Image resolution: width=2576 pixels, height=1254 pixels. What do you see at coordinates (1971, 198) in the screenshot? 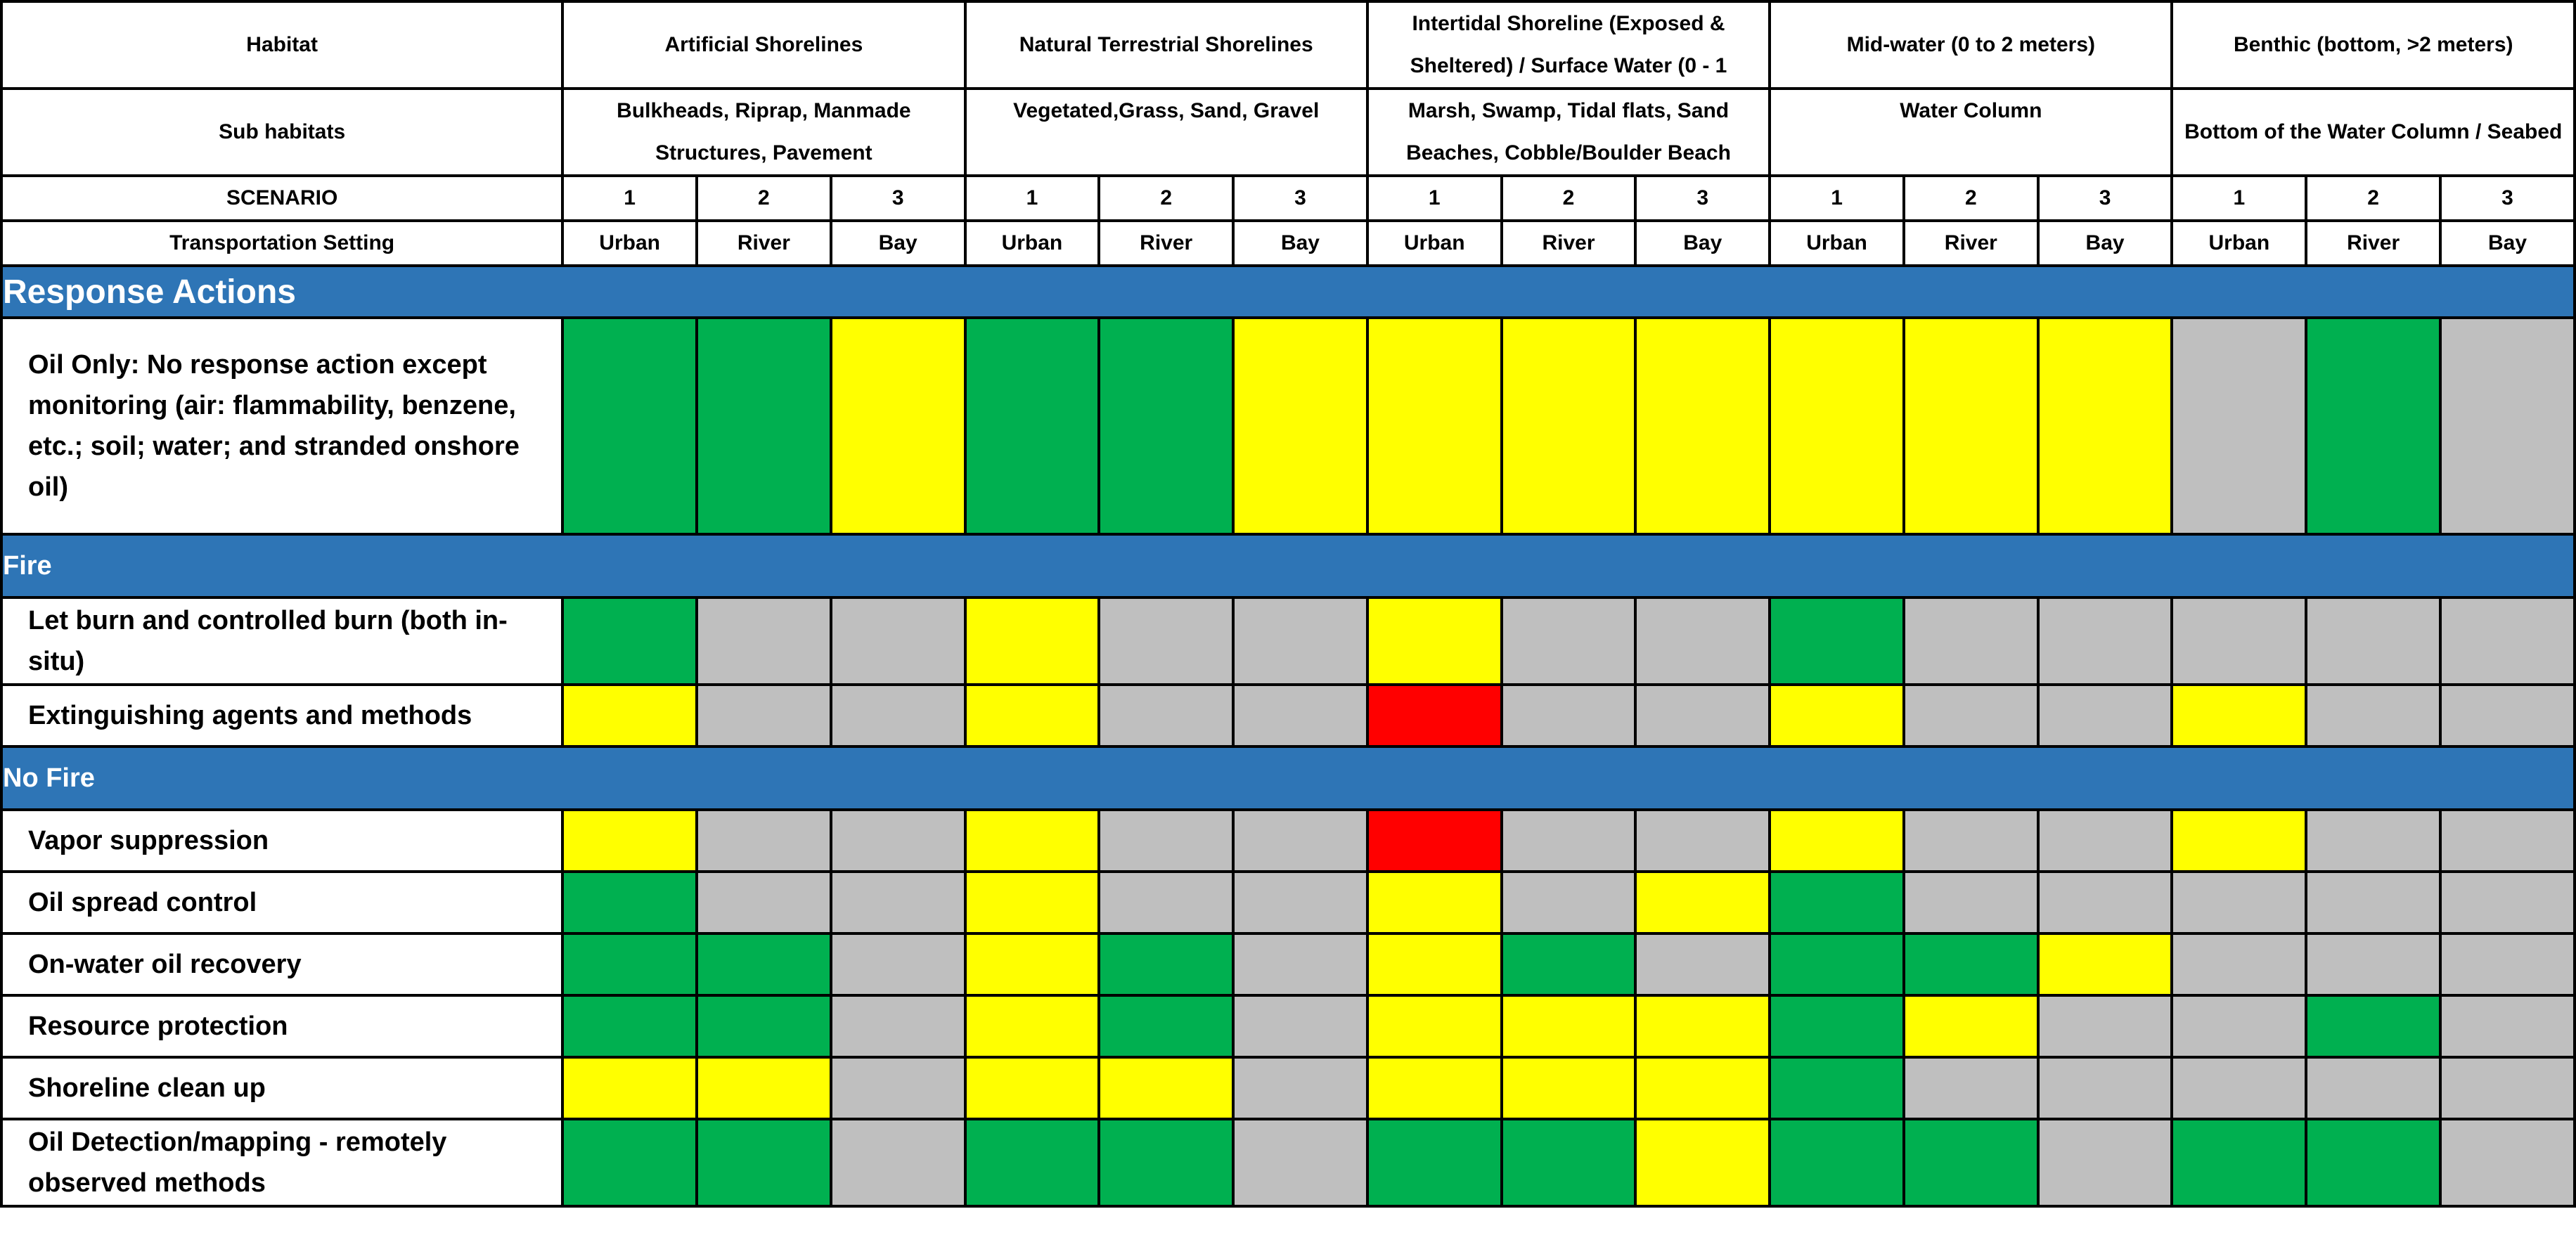
I see `scenario-number: 2` at bounding box center [1971, 198].